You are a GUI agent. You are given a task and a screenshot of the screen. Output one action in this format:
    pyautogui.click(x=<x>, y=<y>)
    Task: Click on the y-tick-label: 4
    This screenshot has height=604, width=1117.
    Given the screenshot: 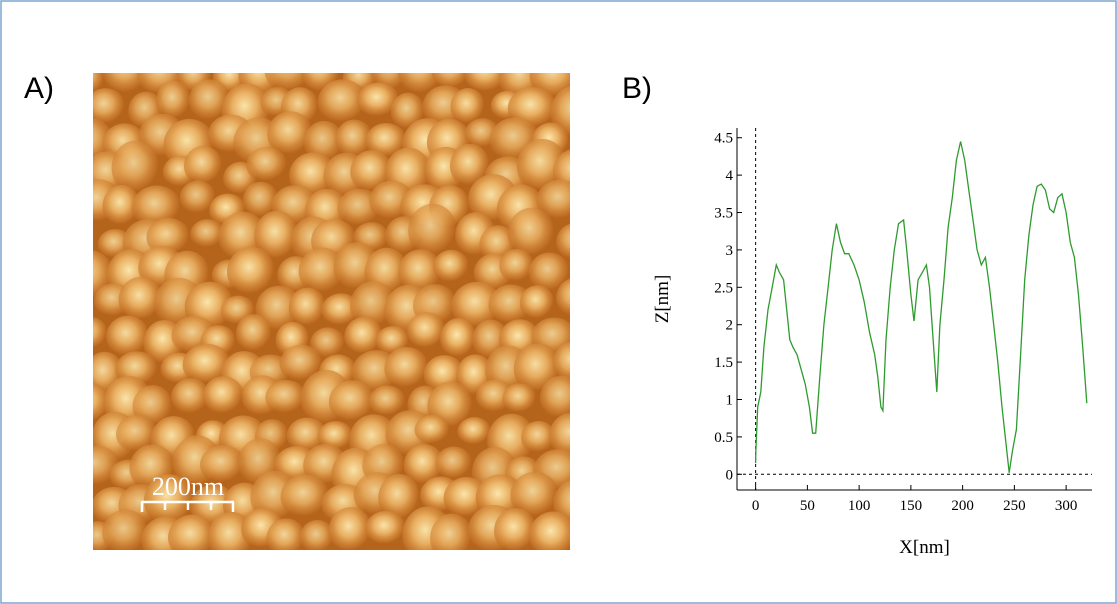 What is the action you would take?
    pyautogui.click(x=730, y=176)
    